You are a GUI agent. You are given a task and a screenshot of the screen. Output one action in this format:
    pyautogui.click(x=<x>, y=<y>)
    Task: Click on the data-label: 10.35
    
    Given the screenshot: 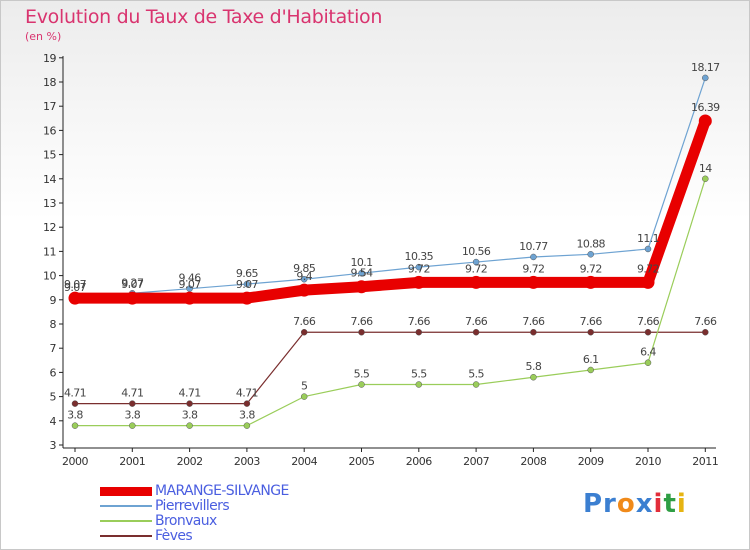 What is the action you would take?
    pyautogui.click(x=419, y=256)
    